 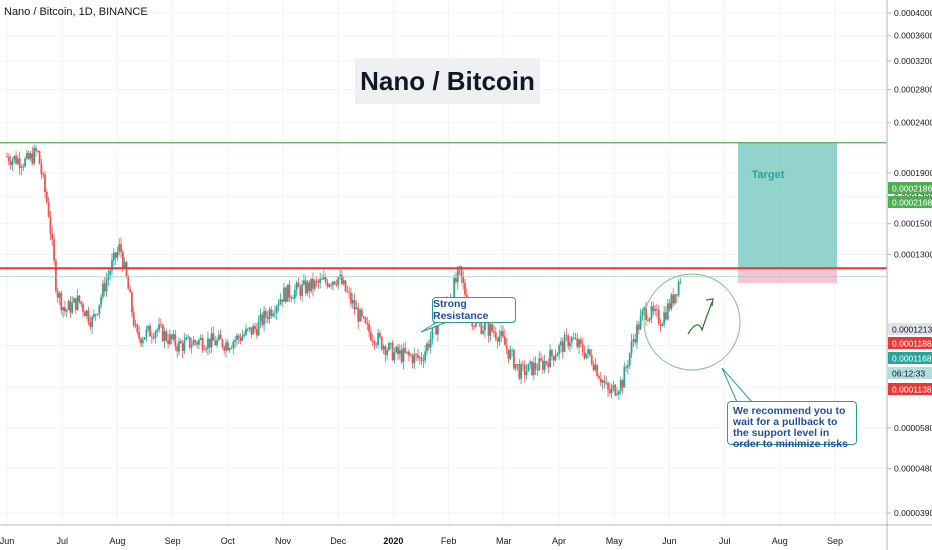 I want to click on time-tick-label: Sep, so click(x=835, y=541).